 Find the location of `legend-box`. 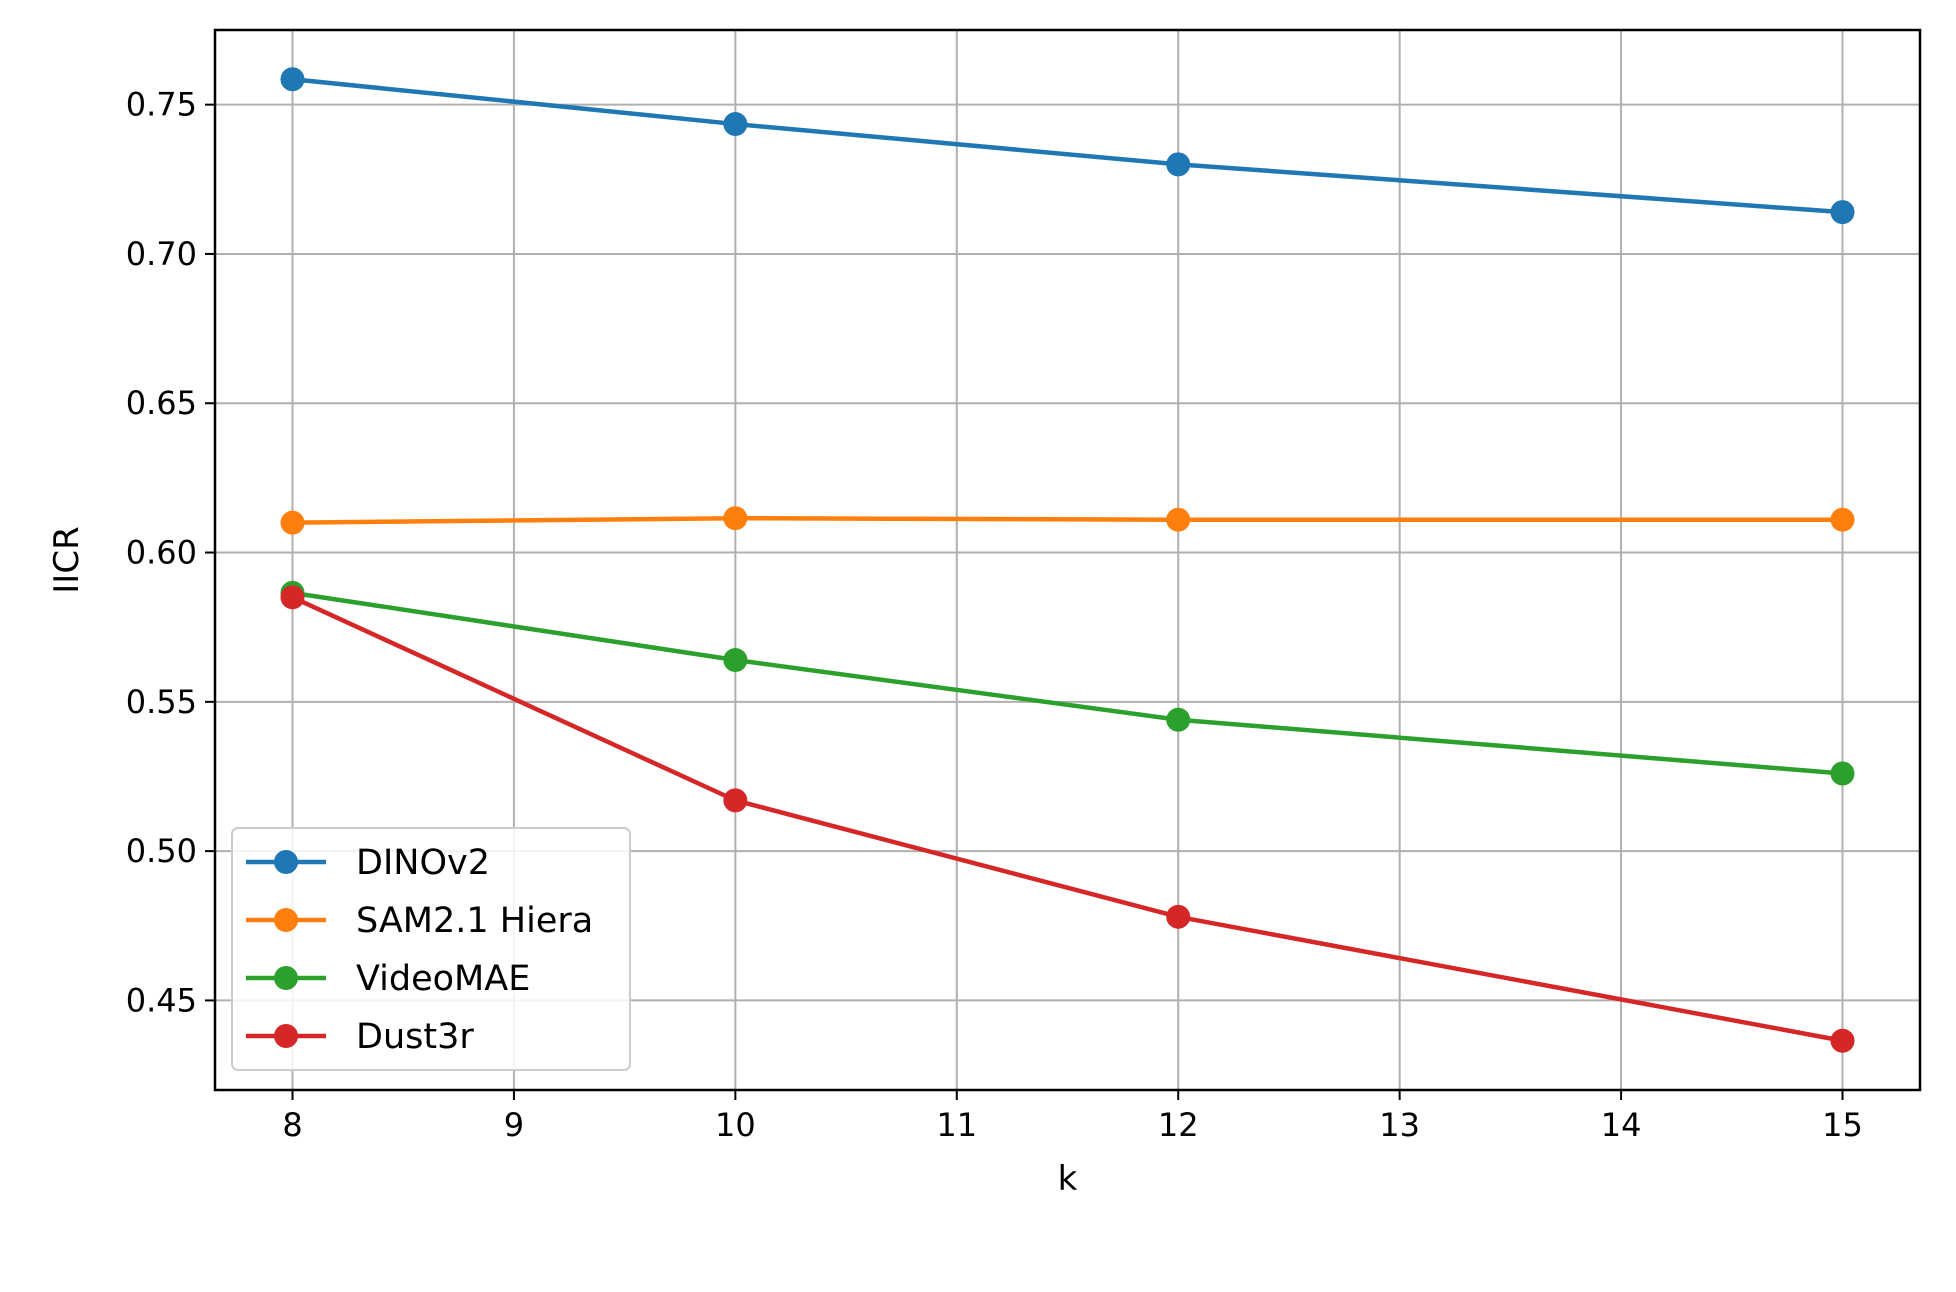

legend-box is located at coordinates (431, 949).